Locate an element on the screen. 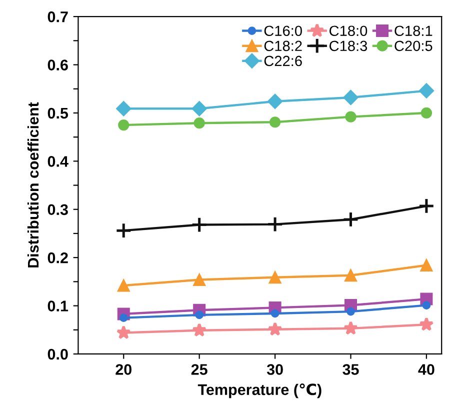 This screenshot has width=460, height=414. legend-label: C18:2 is located at coordinates (283, 46).